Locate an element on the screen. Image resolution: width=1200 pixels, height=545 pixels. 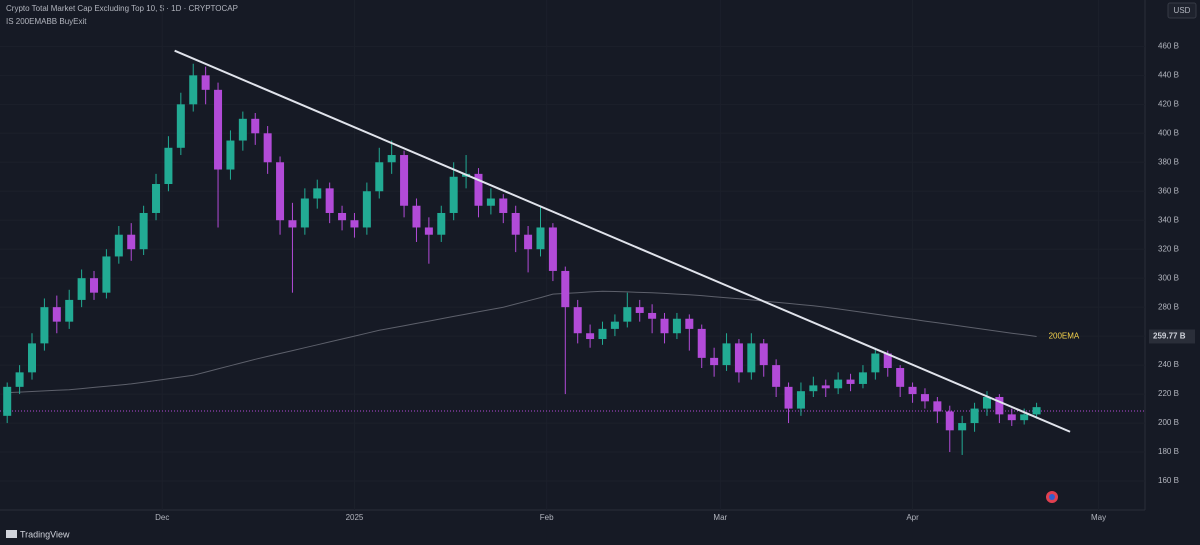
x-tick-label: Dec is located at coordinates (162, 517).